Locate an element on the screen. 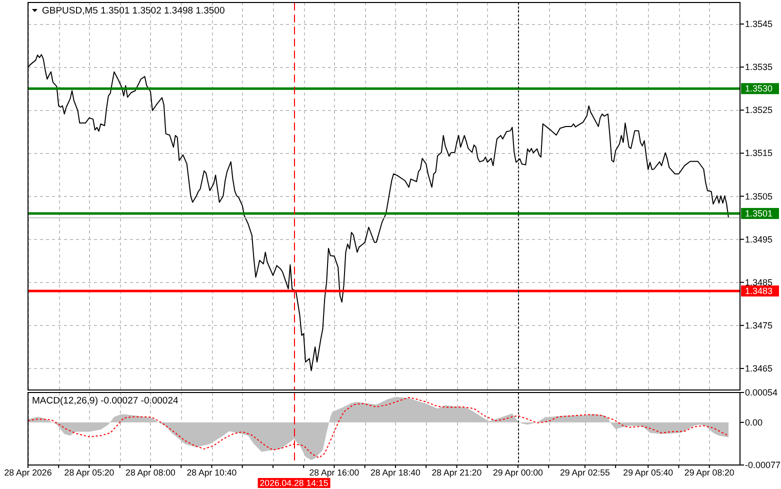 The width and height of the screenshot is (781, 489). x-tick-label: 29 Apr 05:40 is located at coordinates (648, 473).